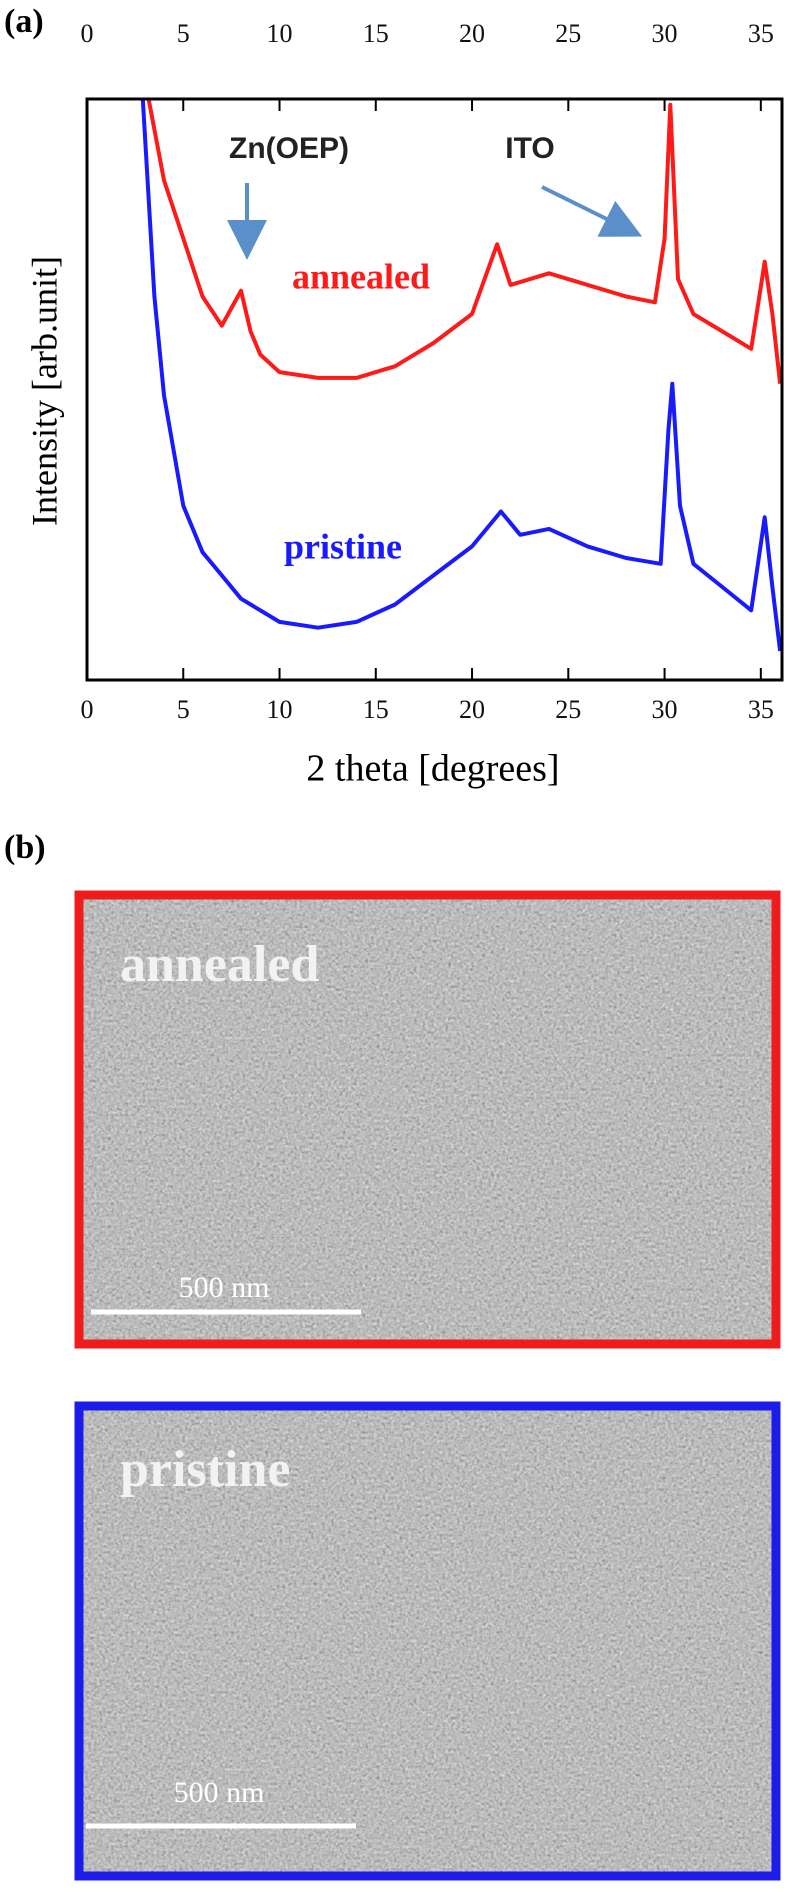 The image size is (794, 1892). Describe the element at coordinates (343, 546) in the screenshot. I see `series-label: pristine` at that location.